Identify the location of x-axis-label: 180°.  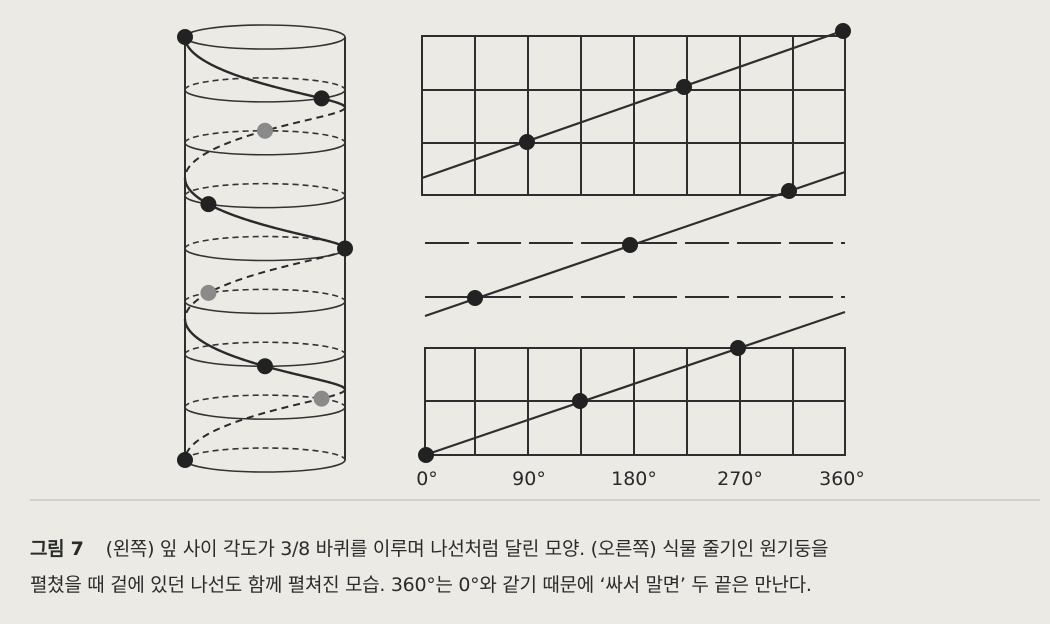
(634, 479).